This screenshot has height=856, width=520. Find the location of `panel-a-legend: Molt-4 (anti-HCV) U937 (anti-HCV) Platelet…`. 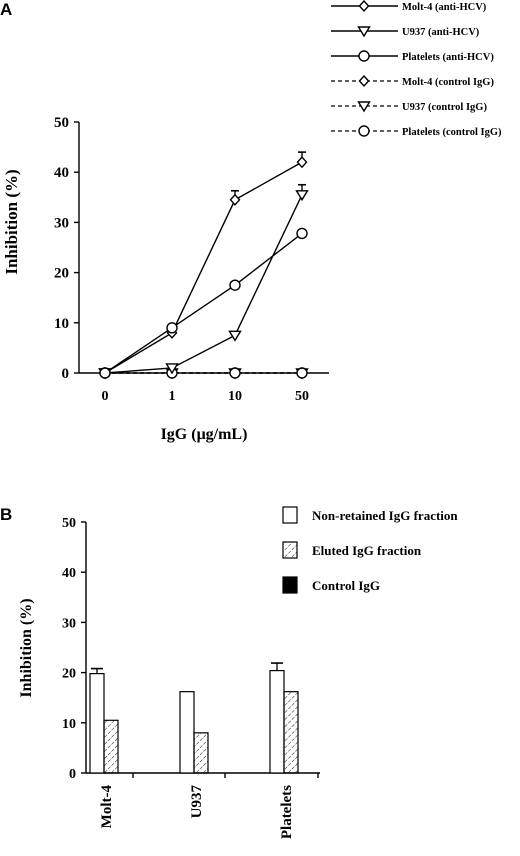

panel-a-legend: Molt-4 (anti-HCV) U937 (anti-HCV) Platelet… is located at coordinates (416, 69).